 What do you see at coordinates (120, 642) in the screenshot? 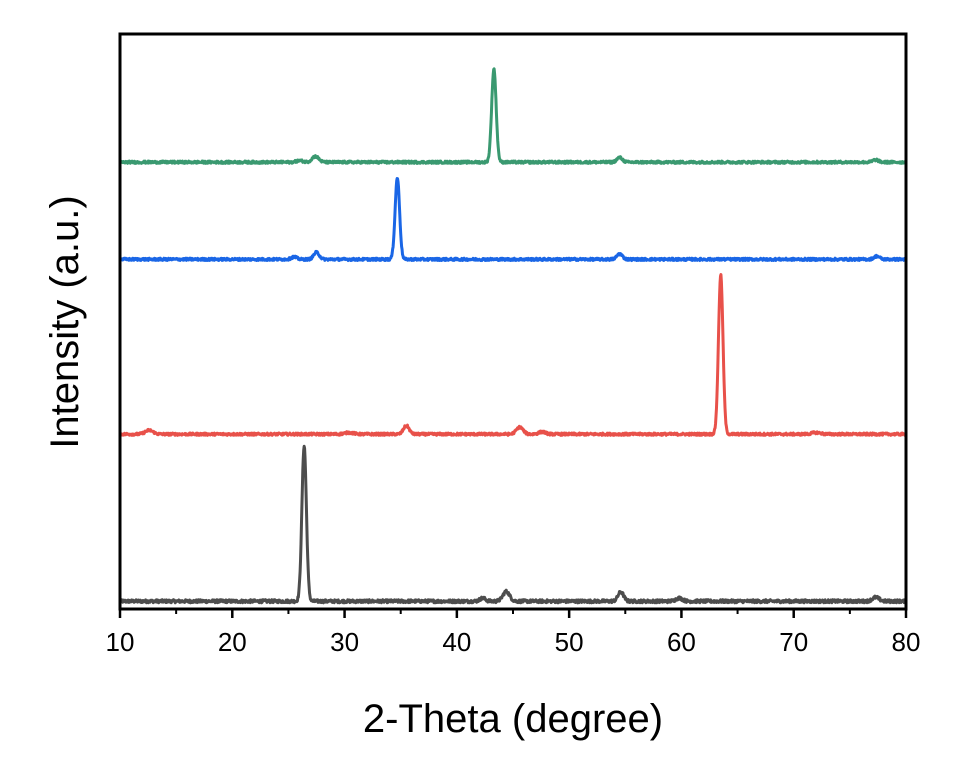
I see `x-tick-label: 10` at bounding box center [120, 642].